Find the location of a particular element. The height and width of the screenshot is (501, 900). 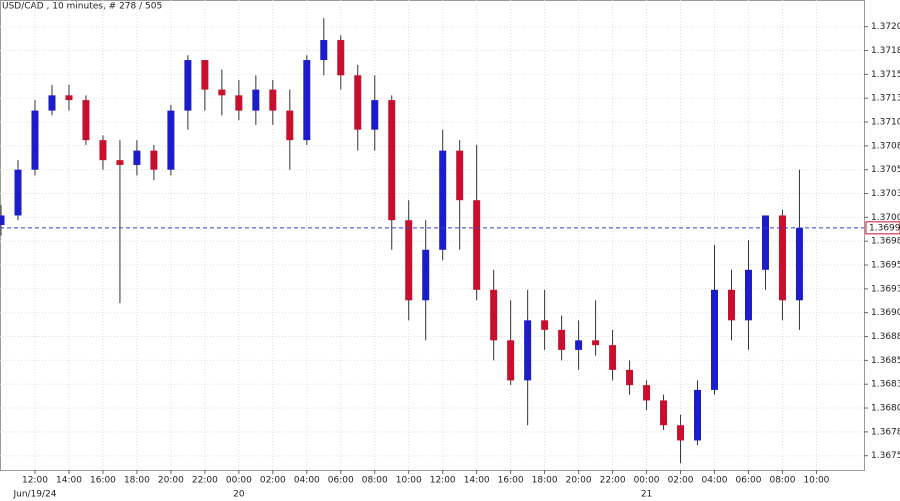

y-tick-label: 1.3703 is located at coordinates (885, 194).